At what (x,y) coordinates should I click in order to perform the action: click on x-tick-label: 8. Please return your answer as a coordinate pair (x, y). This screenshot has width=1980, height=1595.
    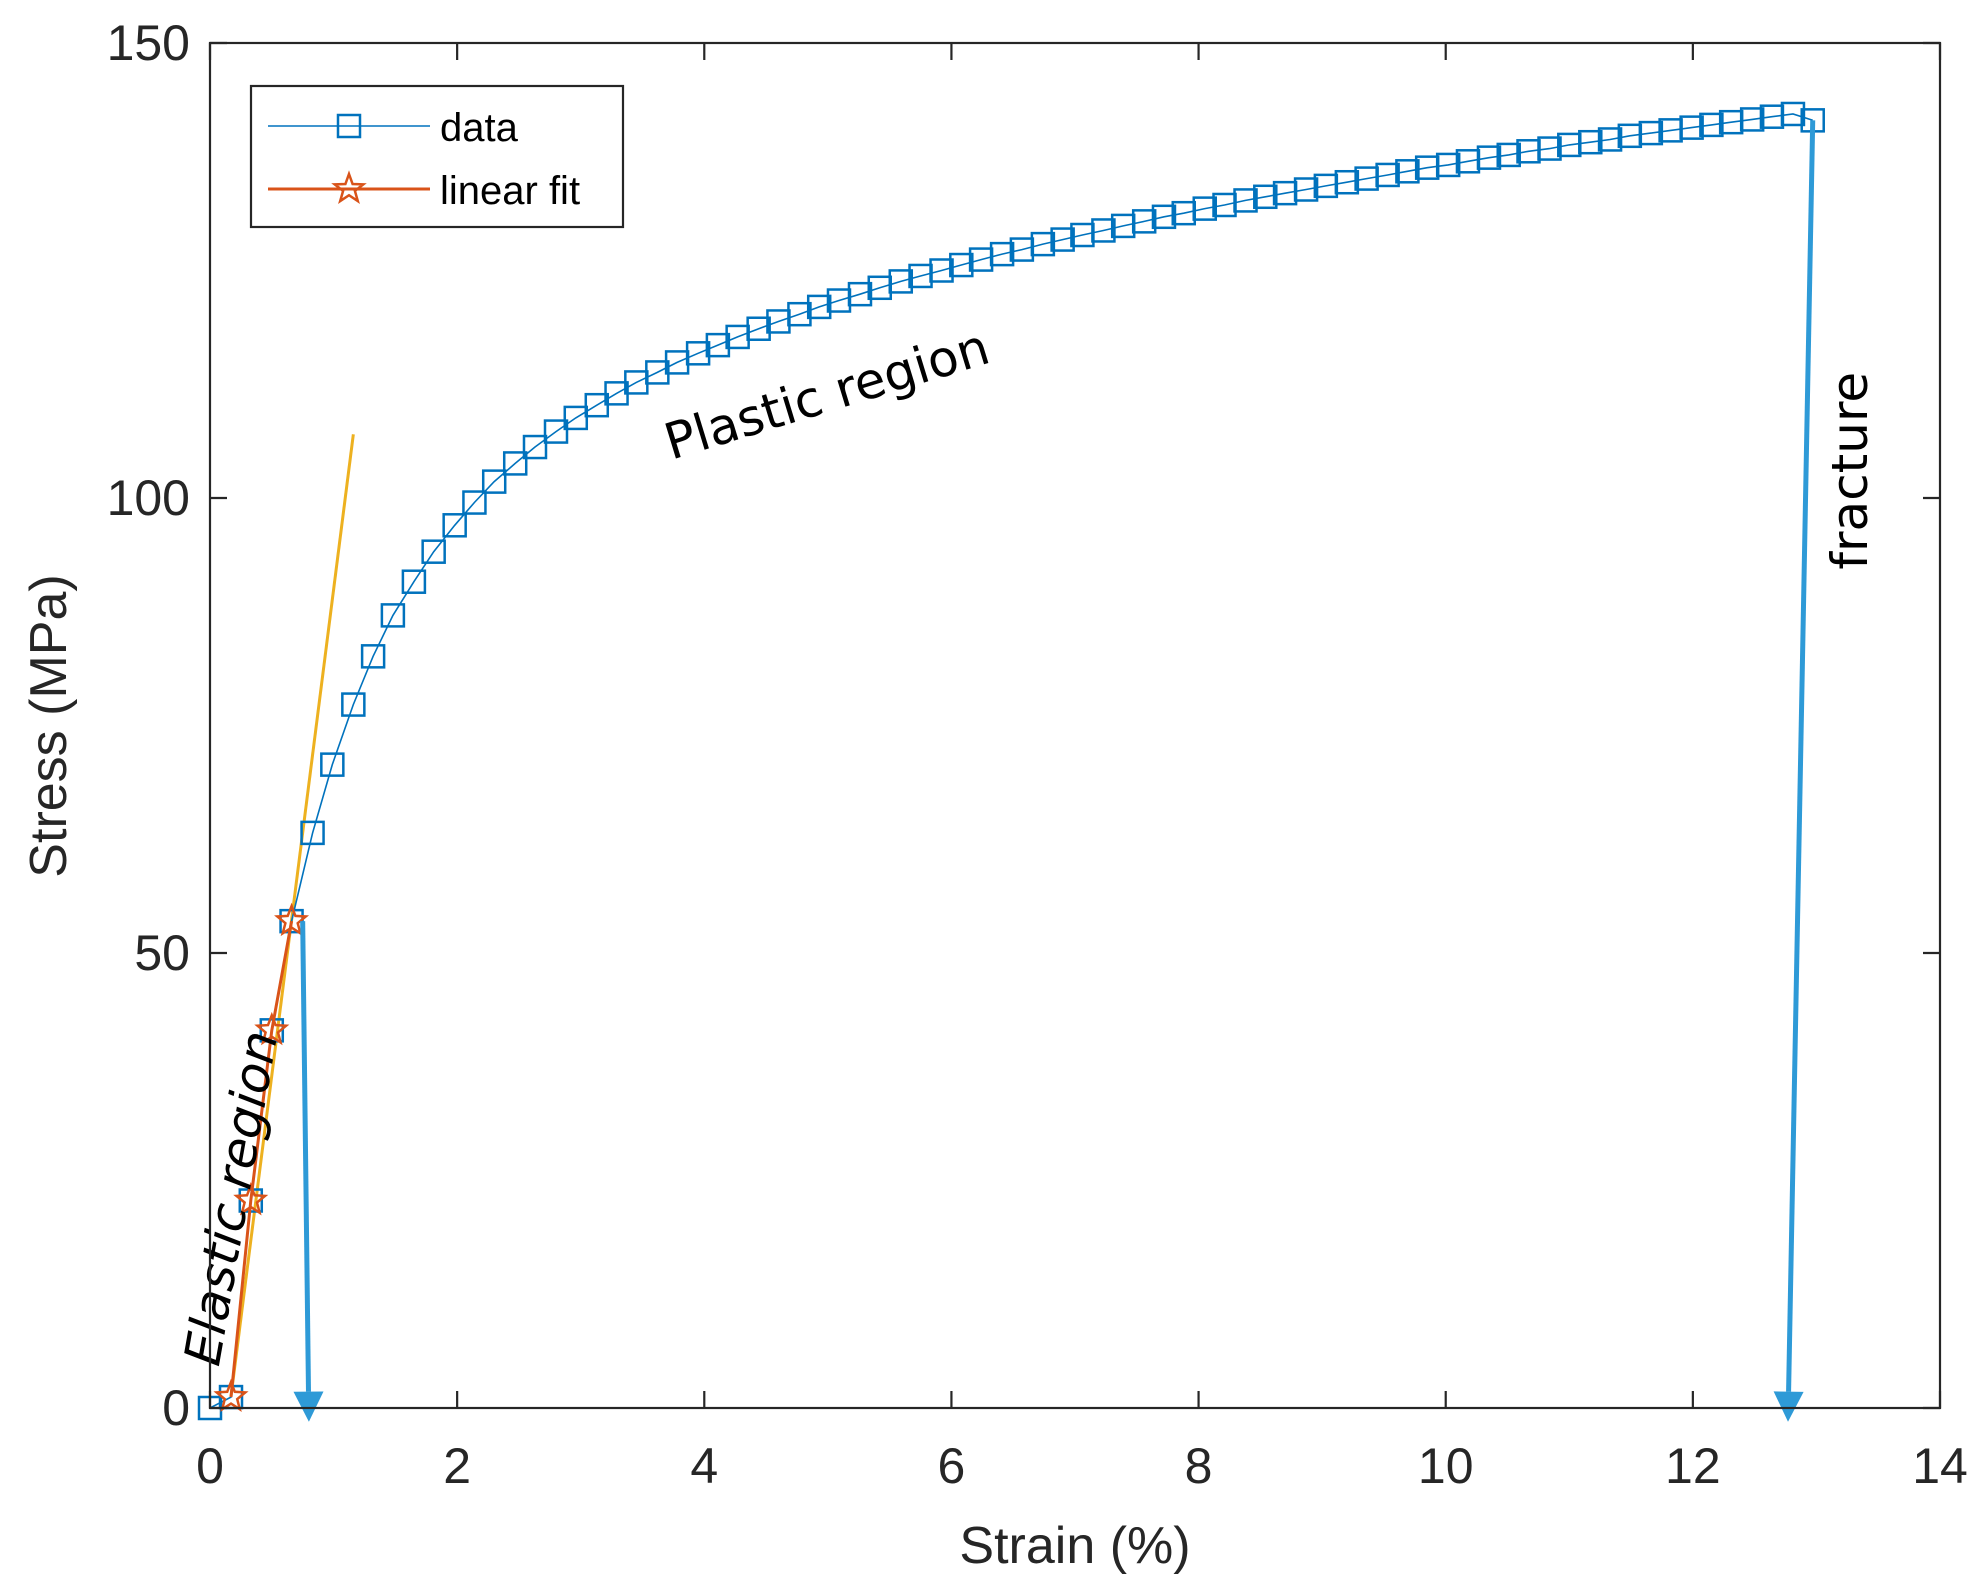
    Looking at the image, I should click on (1199, 1466).